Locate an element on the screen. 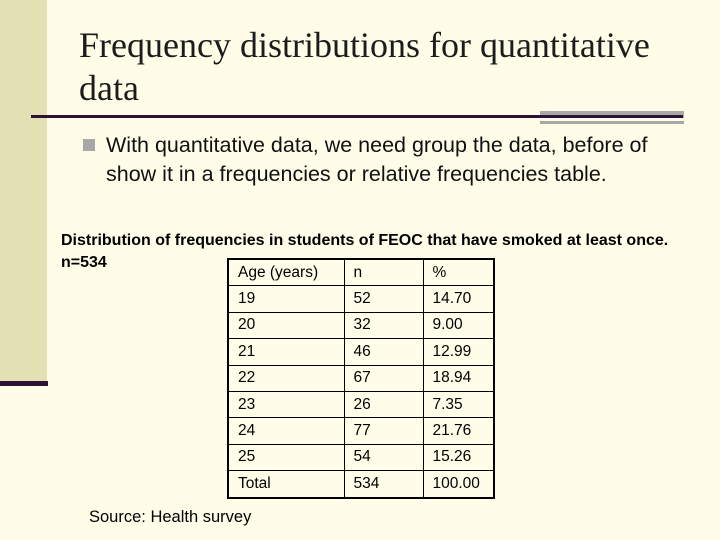 Image resolution: width=720 pixels, height=540 pixels. table-row: 23 26 7.35 is located at coordinates (361, 404).